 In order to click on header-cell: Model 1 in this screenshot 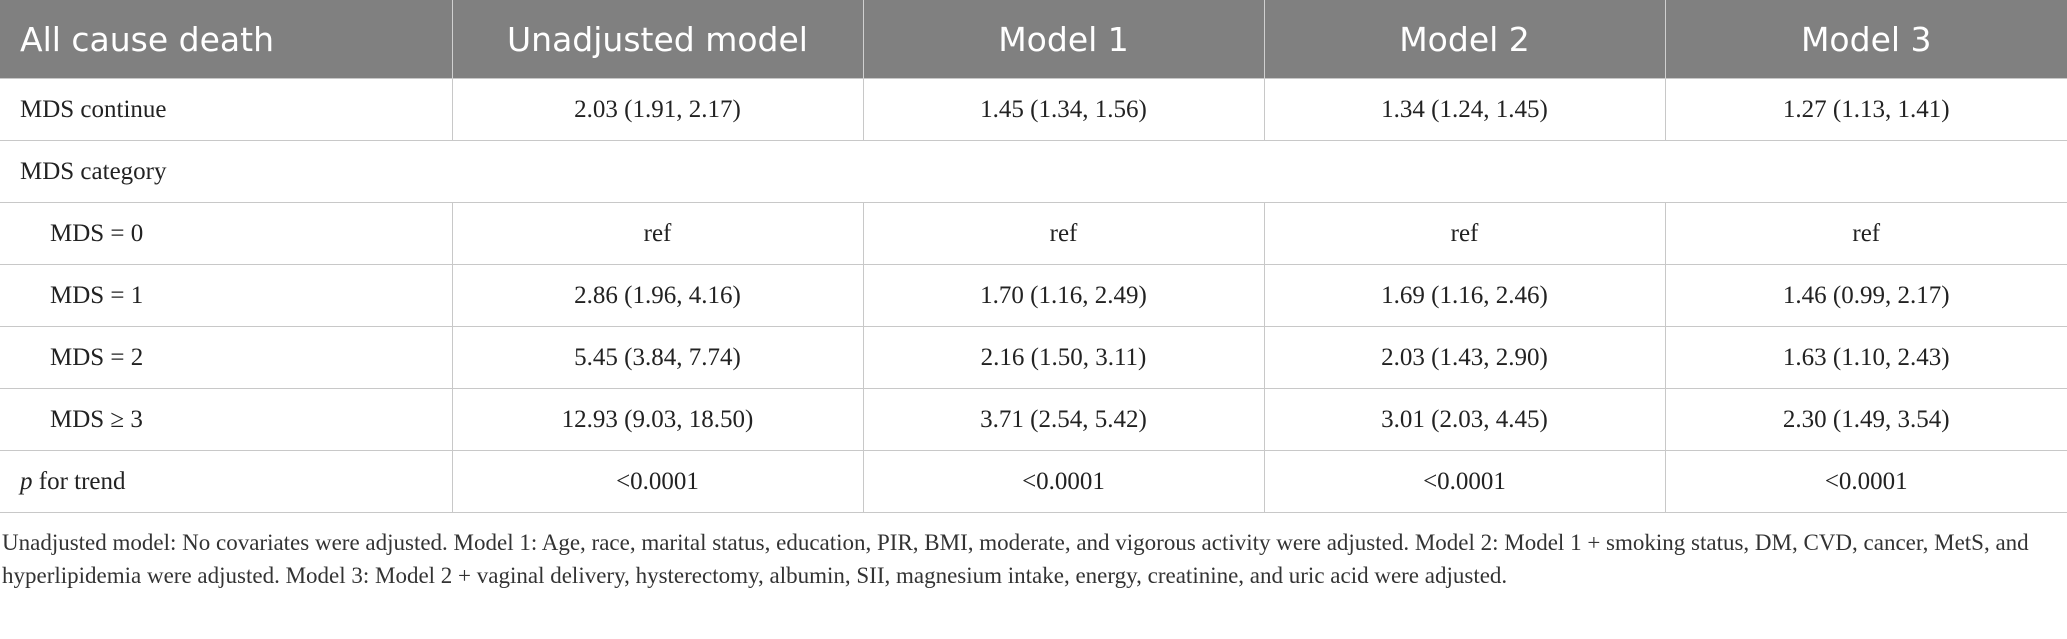, I will do `click(1064, 39)`.